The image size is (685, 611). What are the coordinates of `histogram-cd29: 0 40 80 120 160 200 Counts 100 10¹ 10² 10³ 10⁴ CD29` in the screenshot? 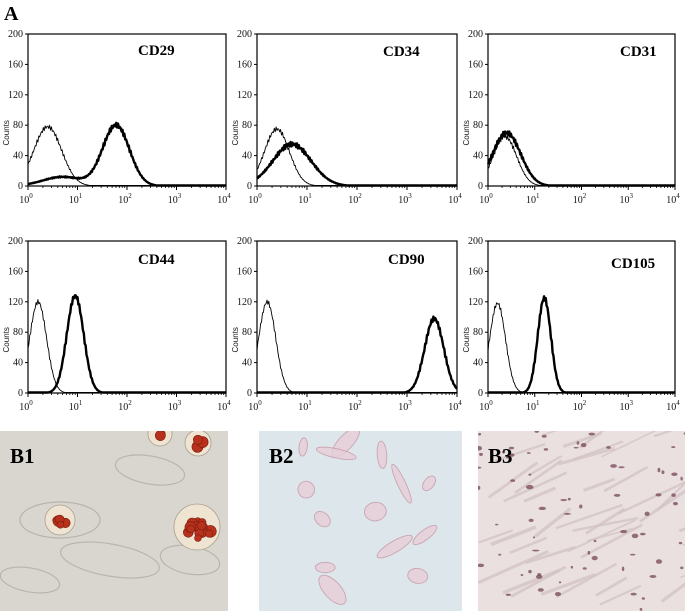 It's located at (116, 117).